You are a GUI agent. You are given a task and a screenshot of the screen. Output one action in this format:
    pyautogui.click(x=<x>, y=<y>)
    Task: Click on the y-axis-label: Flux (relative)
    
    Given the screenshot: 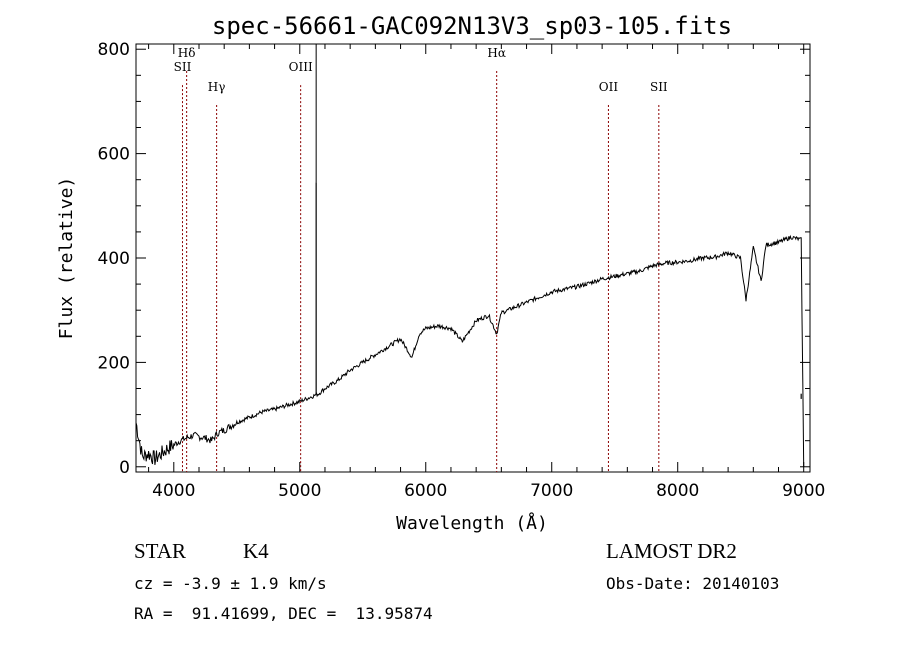 What is the action you would take?
    pyautogui.click(x=66, y=258)
    